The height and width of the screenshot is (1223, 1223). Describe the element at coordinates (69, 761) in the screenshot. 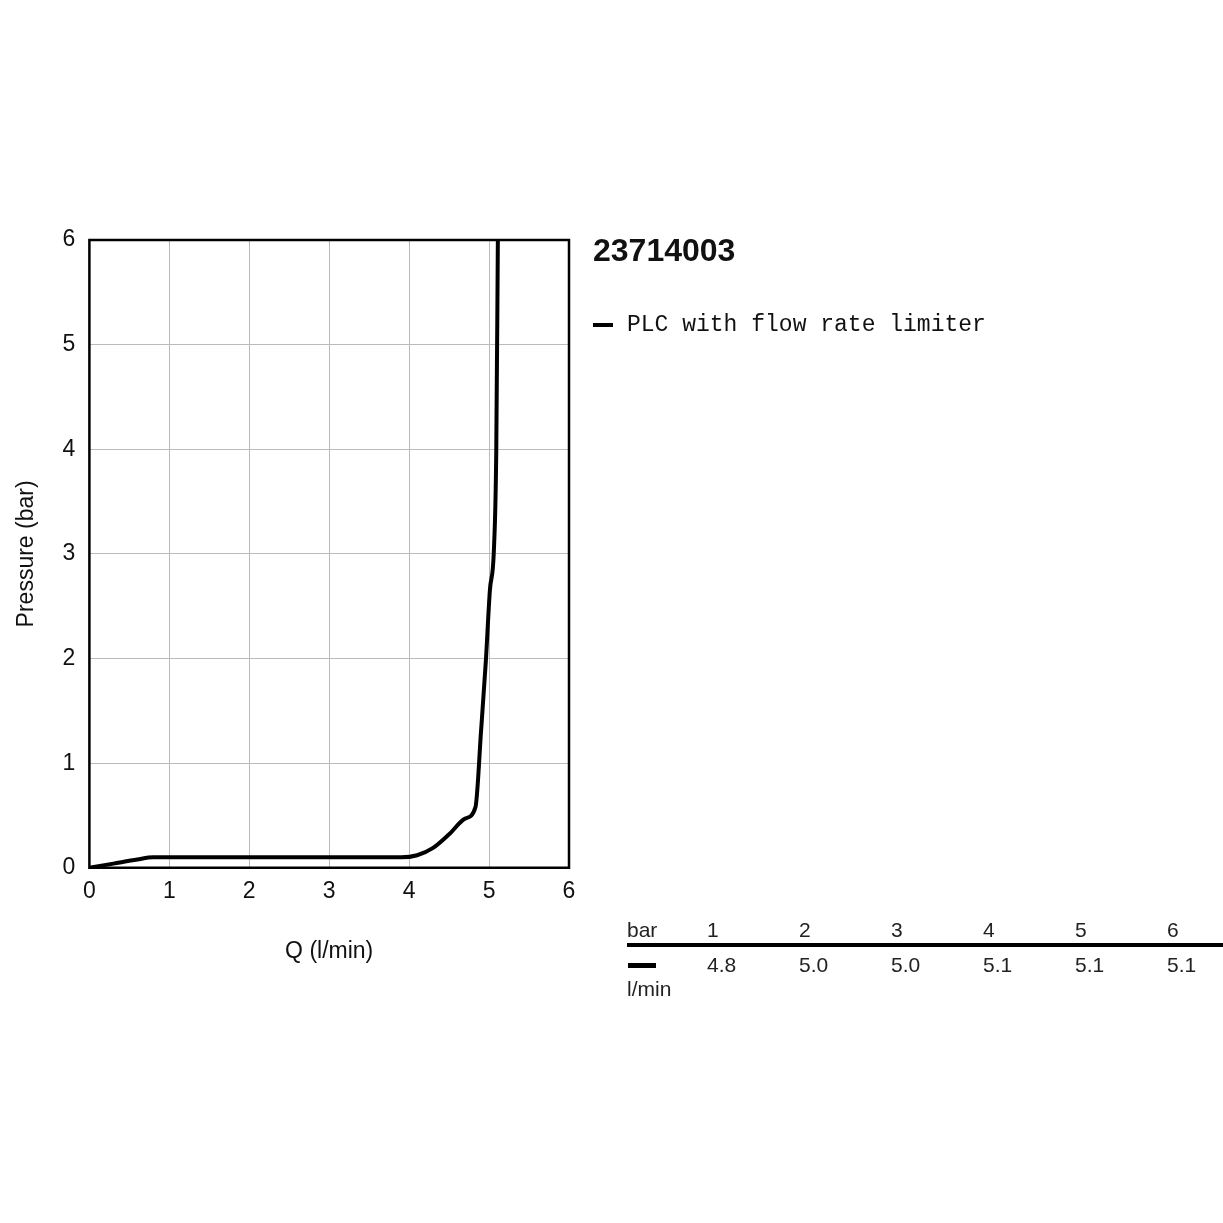

I see `y-tick-label: 1` at that location.